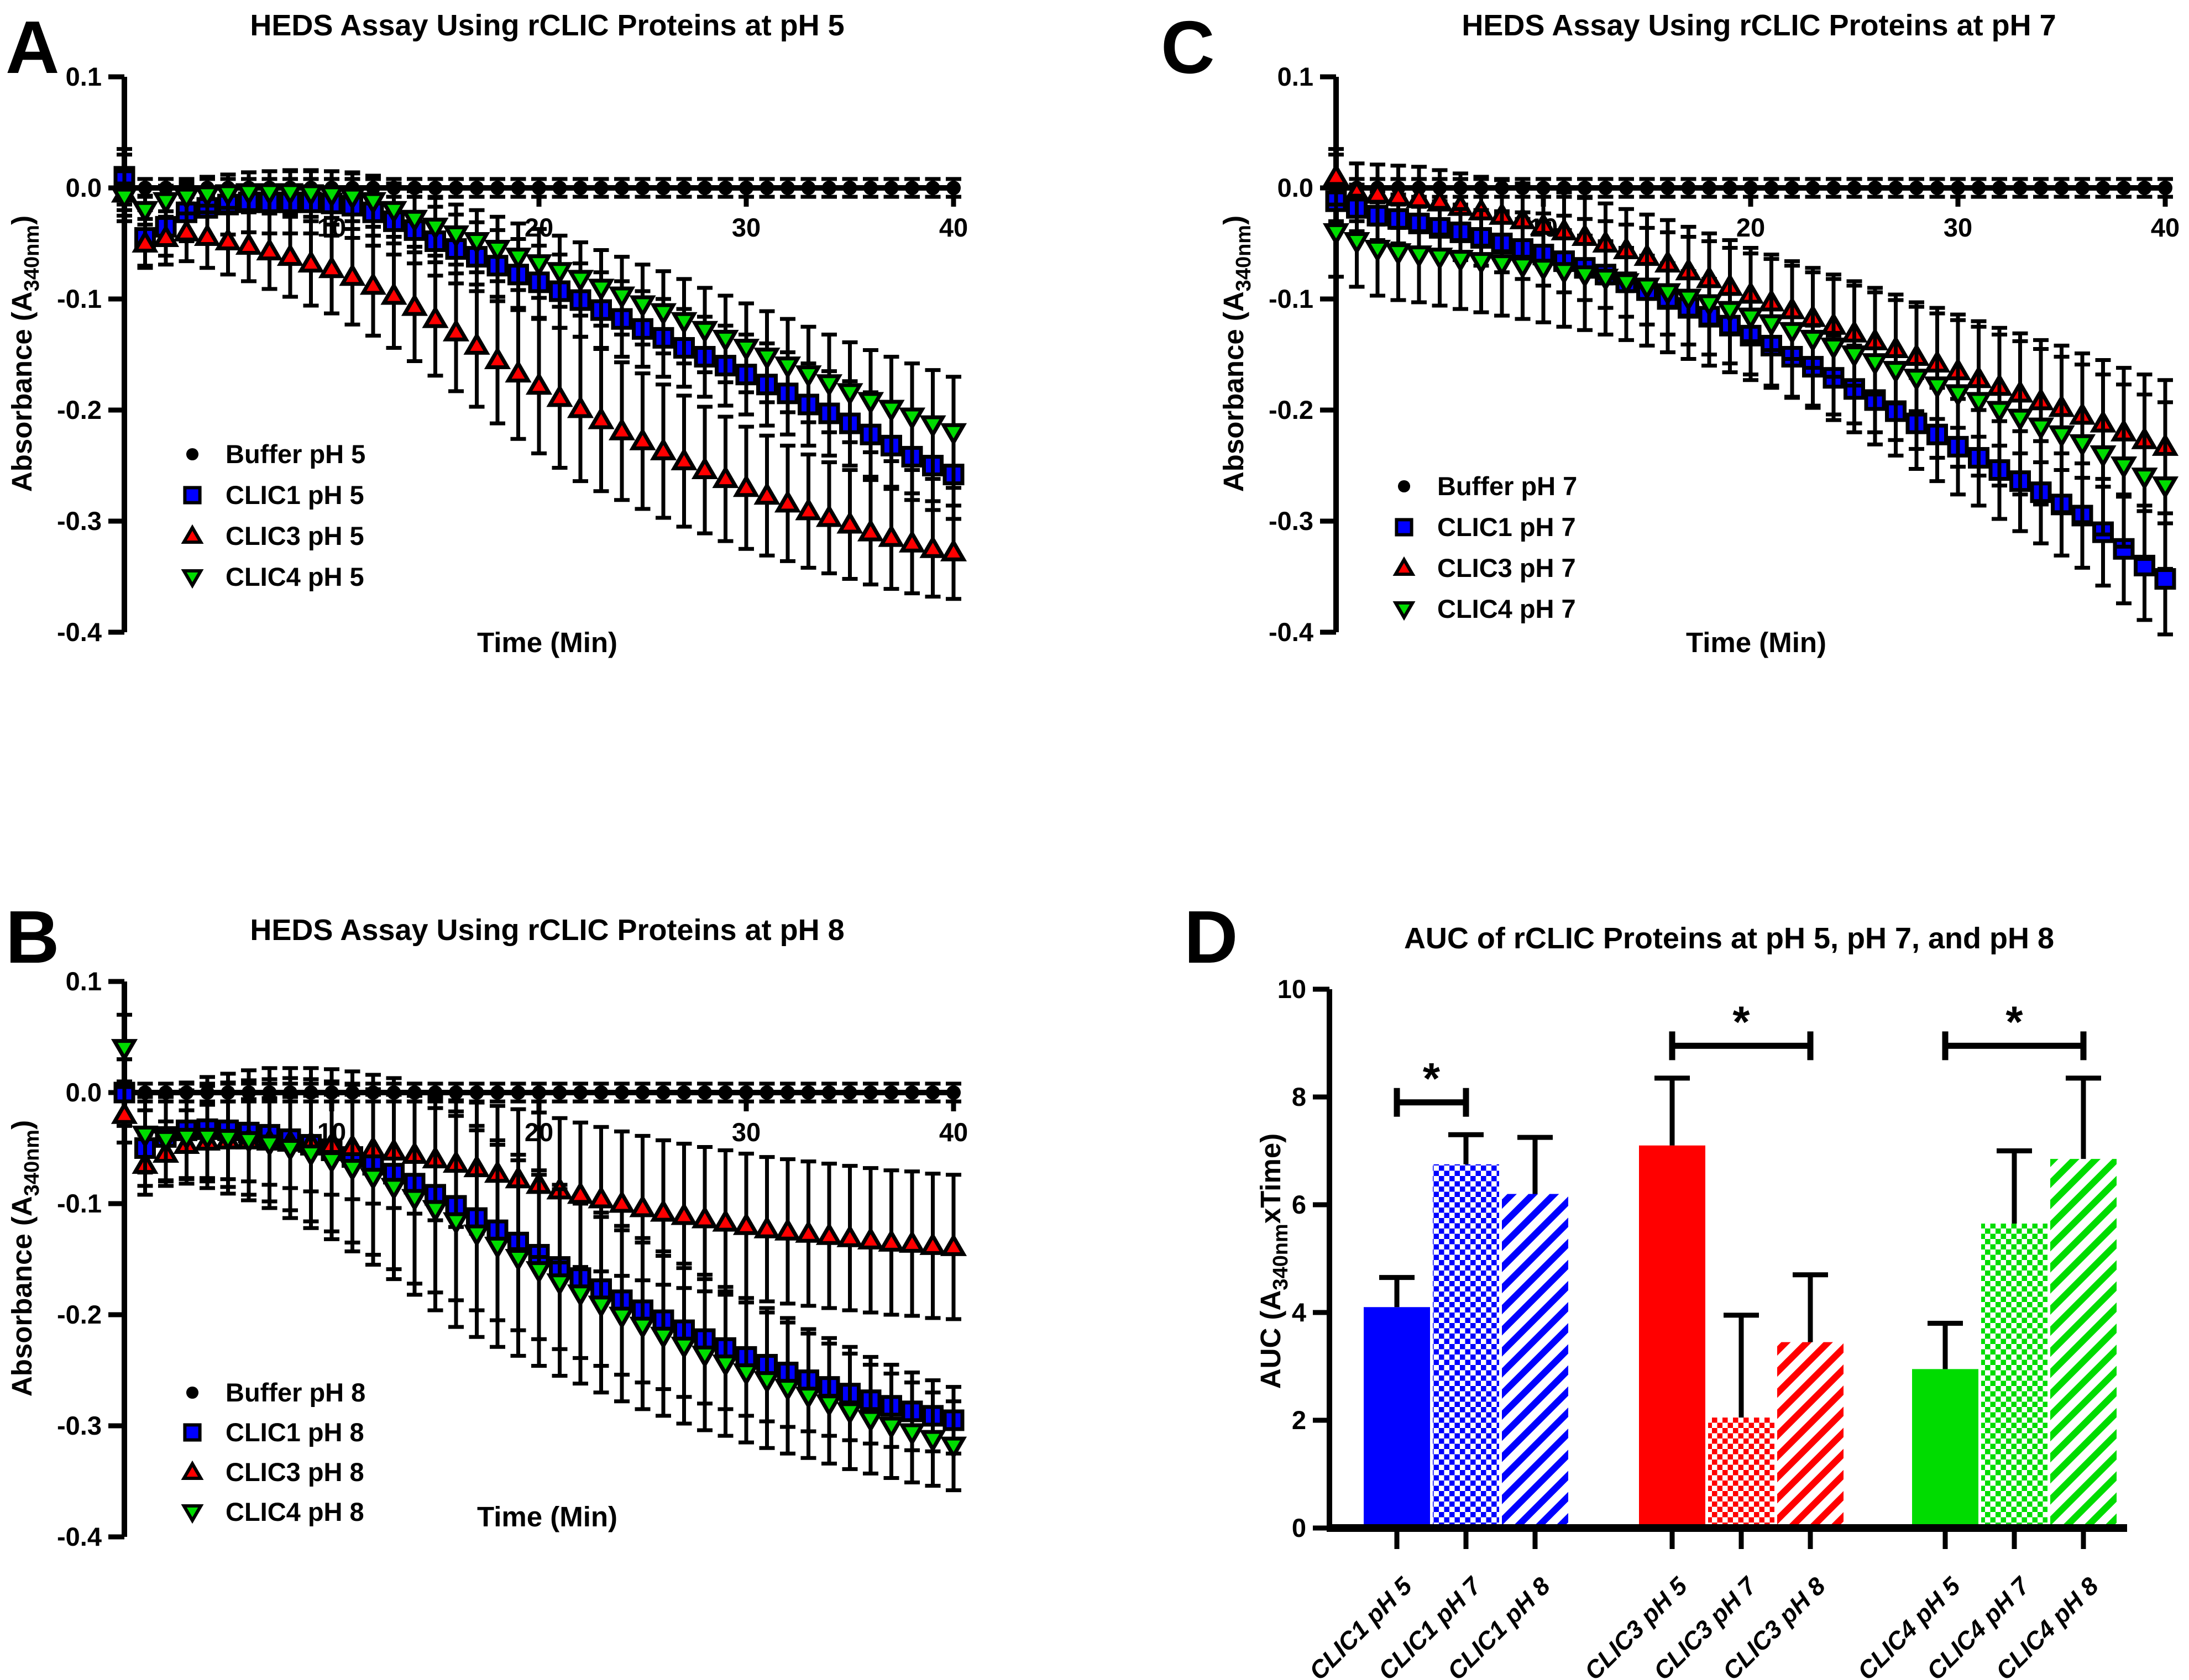 The image size is (2189, 1680). I want to click on legend-marker-triangle-up, so click(192, 534).